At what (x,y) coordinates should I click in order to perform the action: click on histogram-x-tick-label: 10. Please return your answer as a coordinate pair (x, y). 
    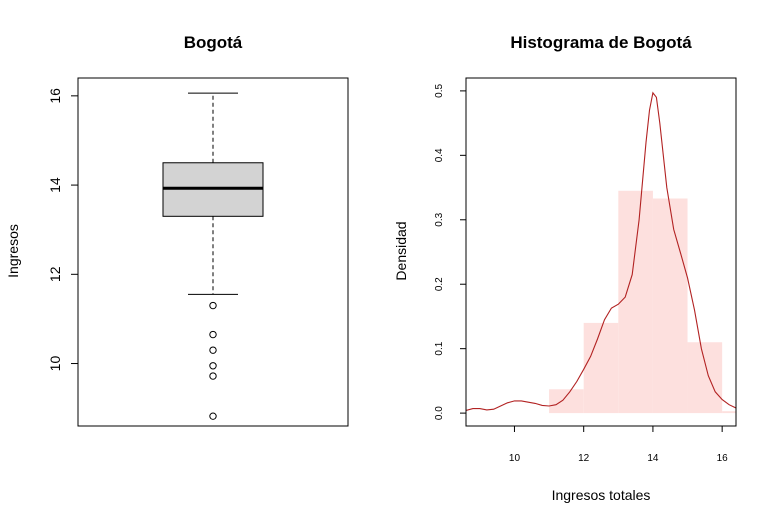
    Looking at the image, I should click on (515, 458).